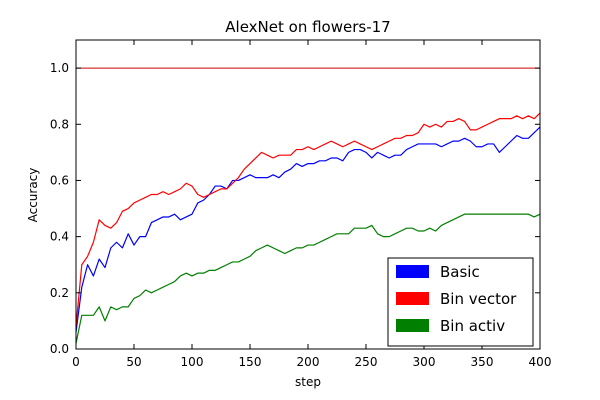 This screenshot has height=400, width=600. I want to click on y-tick-label: 0.8, so click(59, 124).